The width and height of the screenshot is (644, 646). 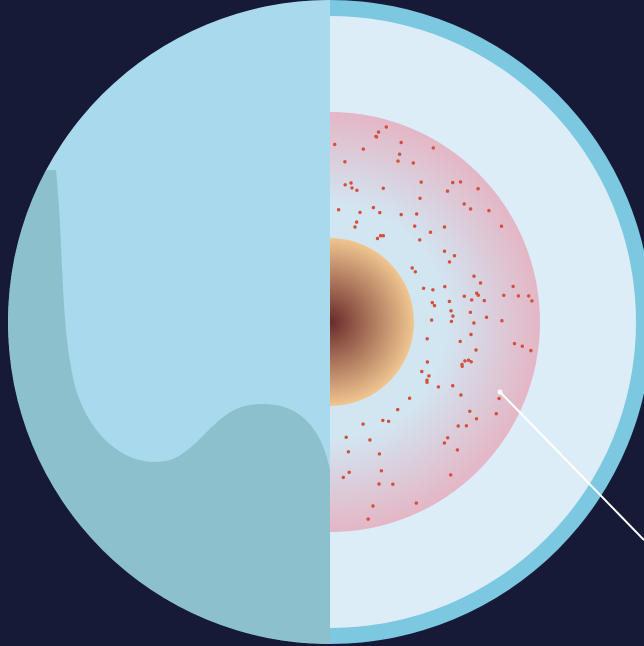 What do you see at coordinates (571, 466) in the screenshot?
I see `pointer-line` at bounding box center [571, 466].